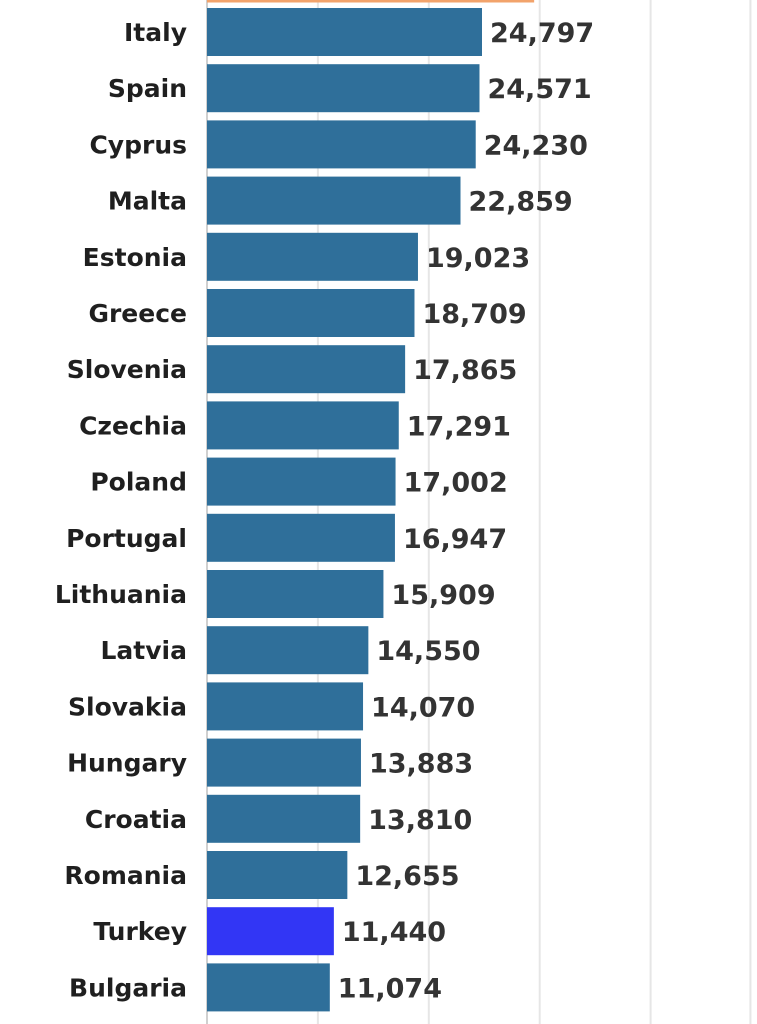 Image resolution: width=757 pixels, height=1024 pixels. Describe the element at coordinates (284, 818) in the screenshot. I see `bar-croatia` at that location.